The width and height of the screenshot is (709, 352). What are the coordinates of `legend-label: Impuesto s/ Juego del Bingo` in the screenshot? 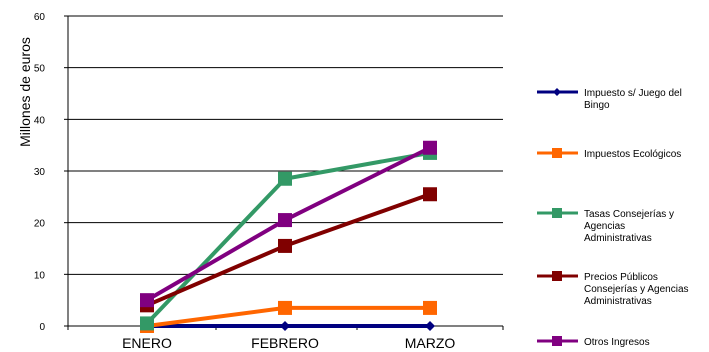 It's located at (633, 99).